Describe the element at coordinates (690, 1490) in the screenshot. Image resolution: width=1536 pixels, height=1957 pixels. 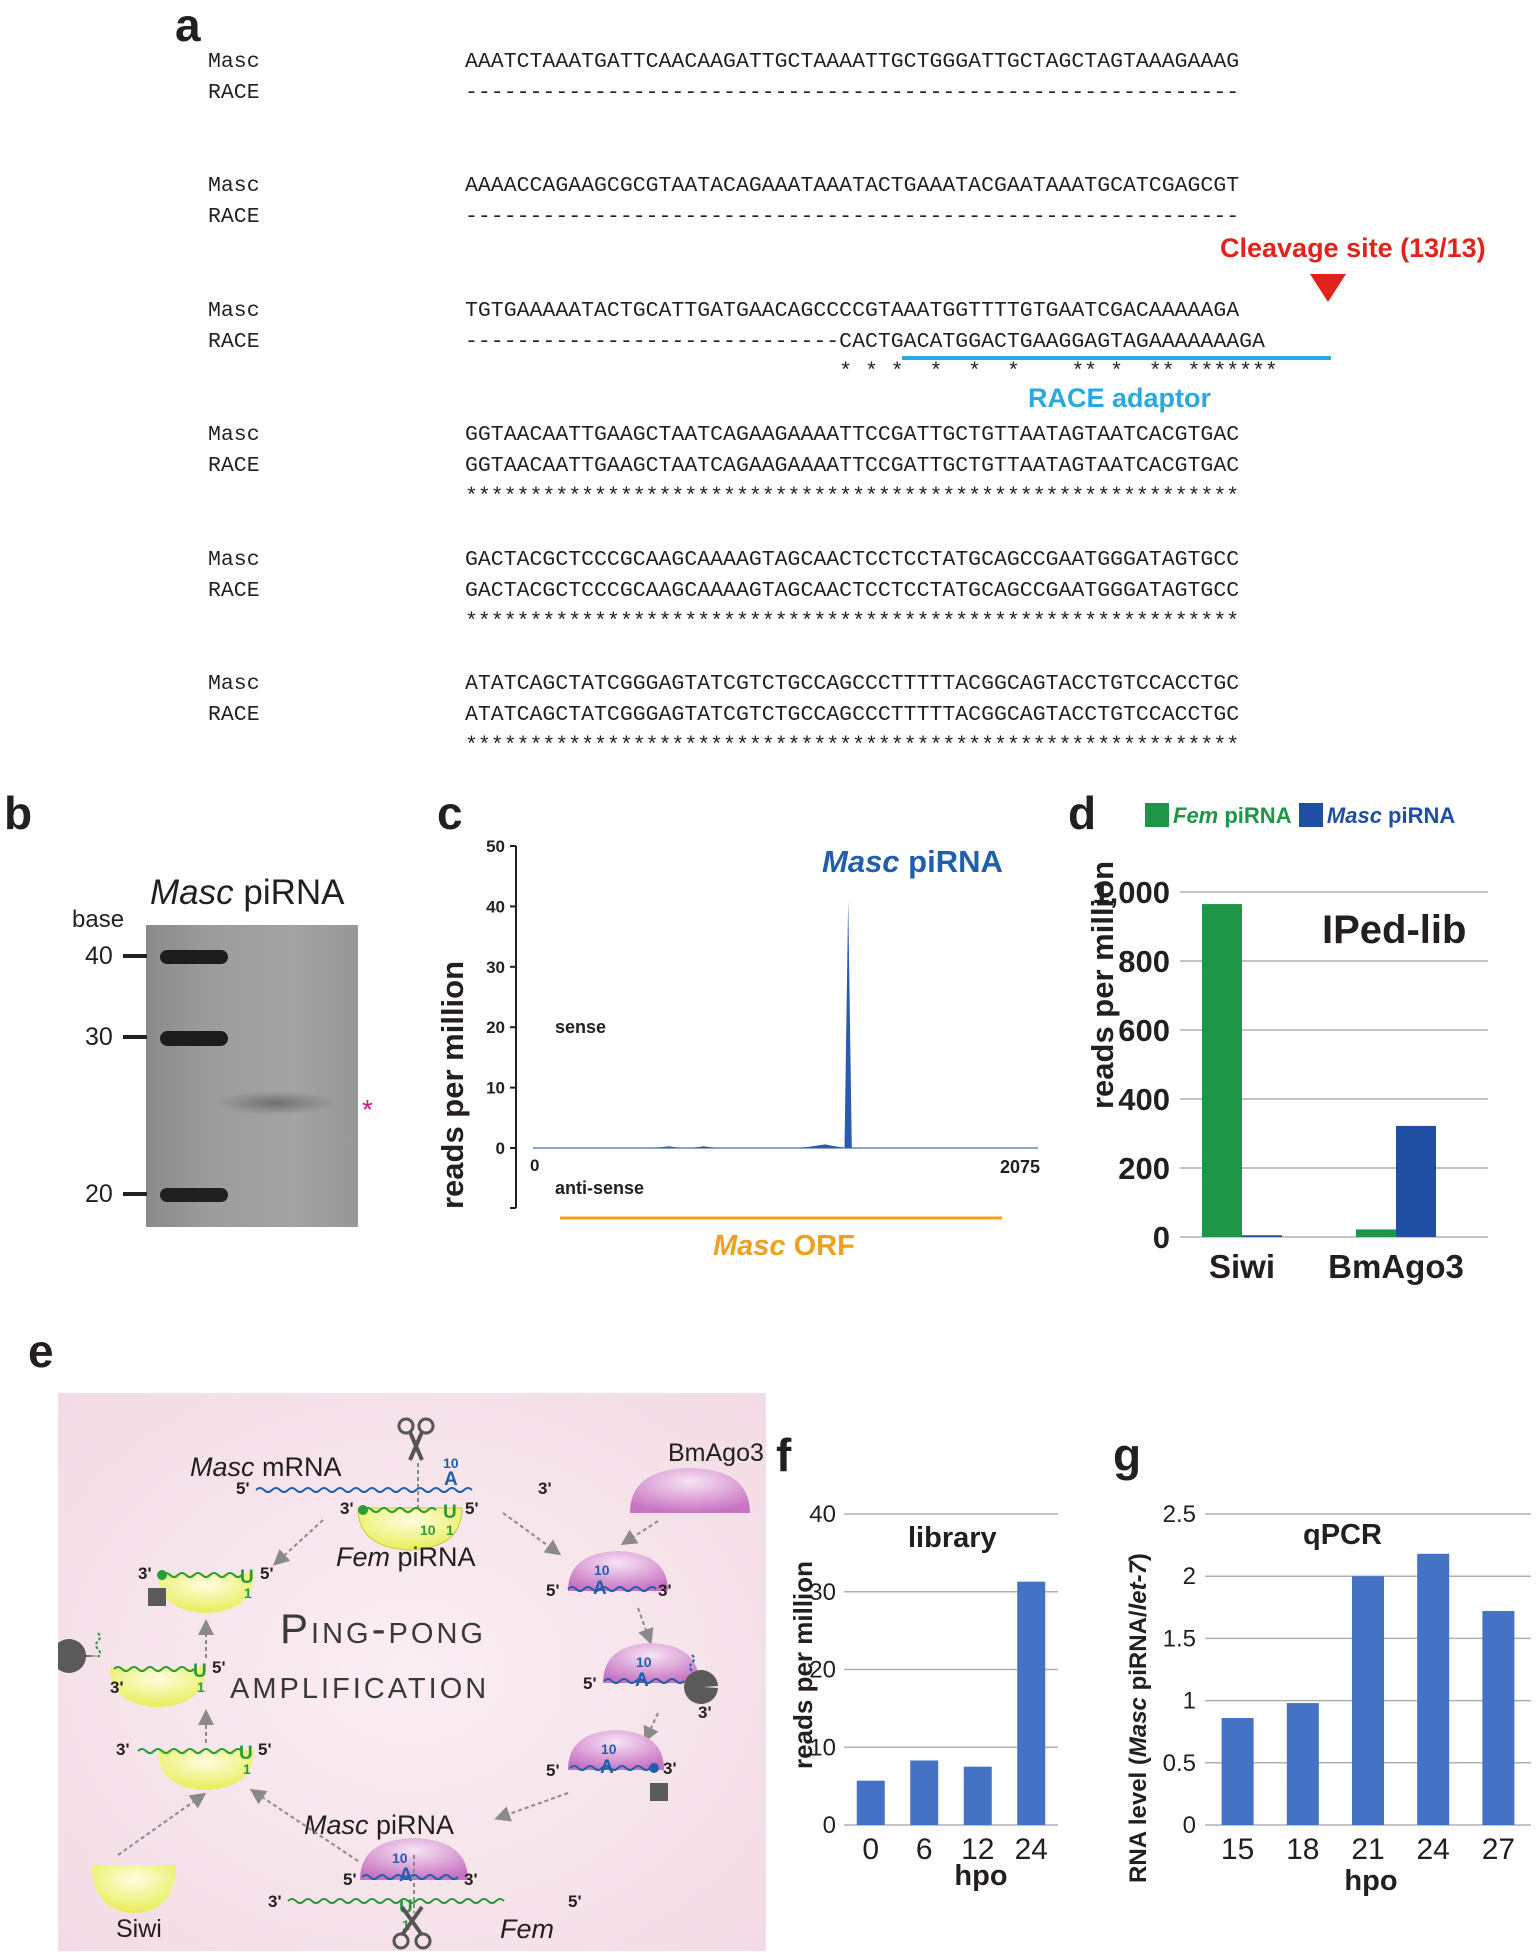
I see `bmago3-protein` at that location.